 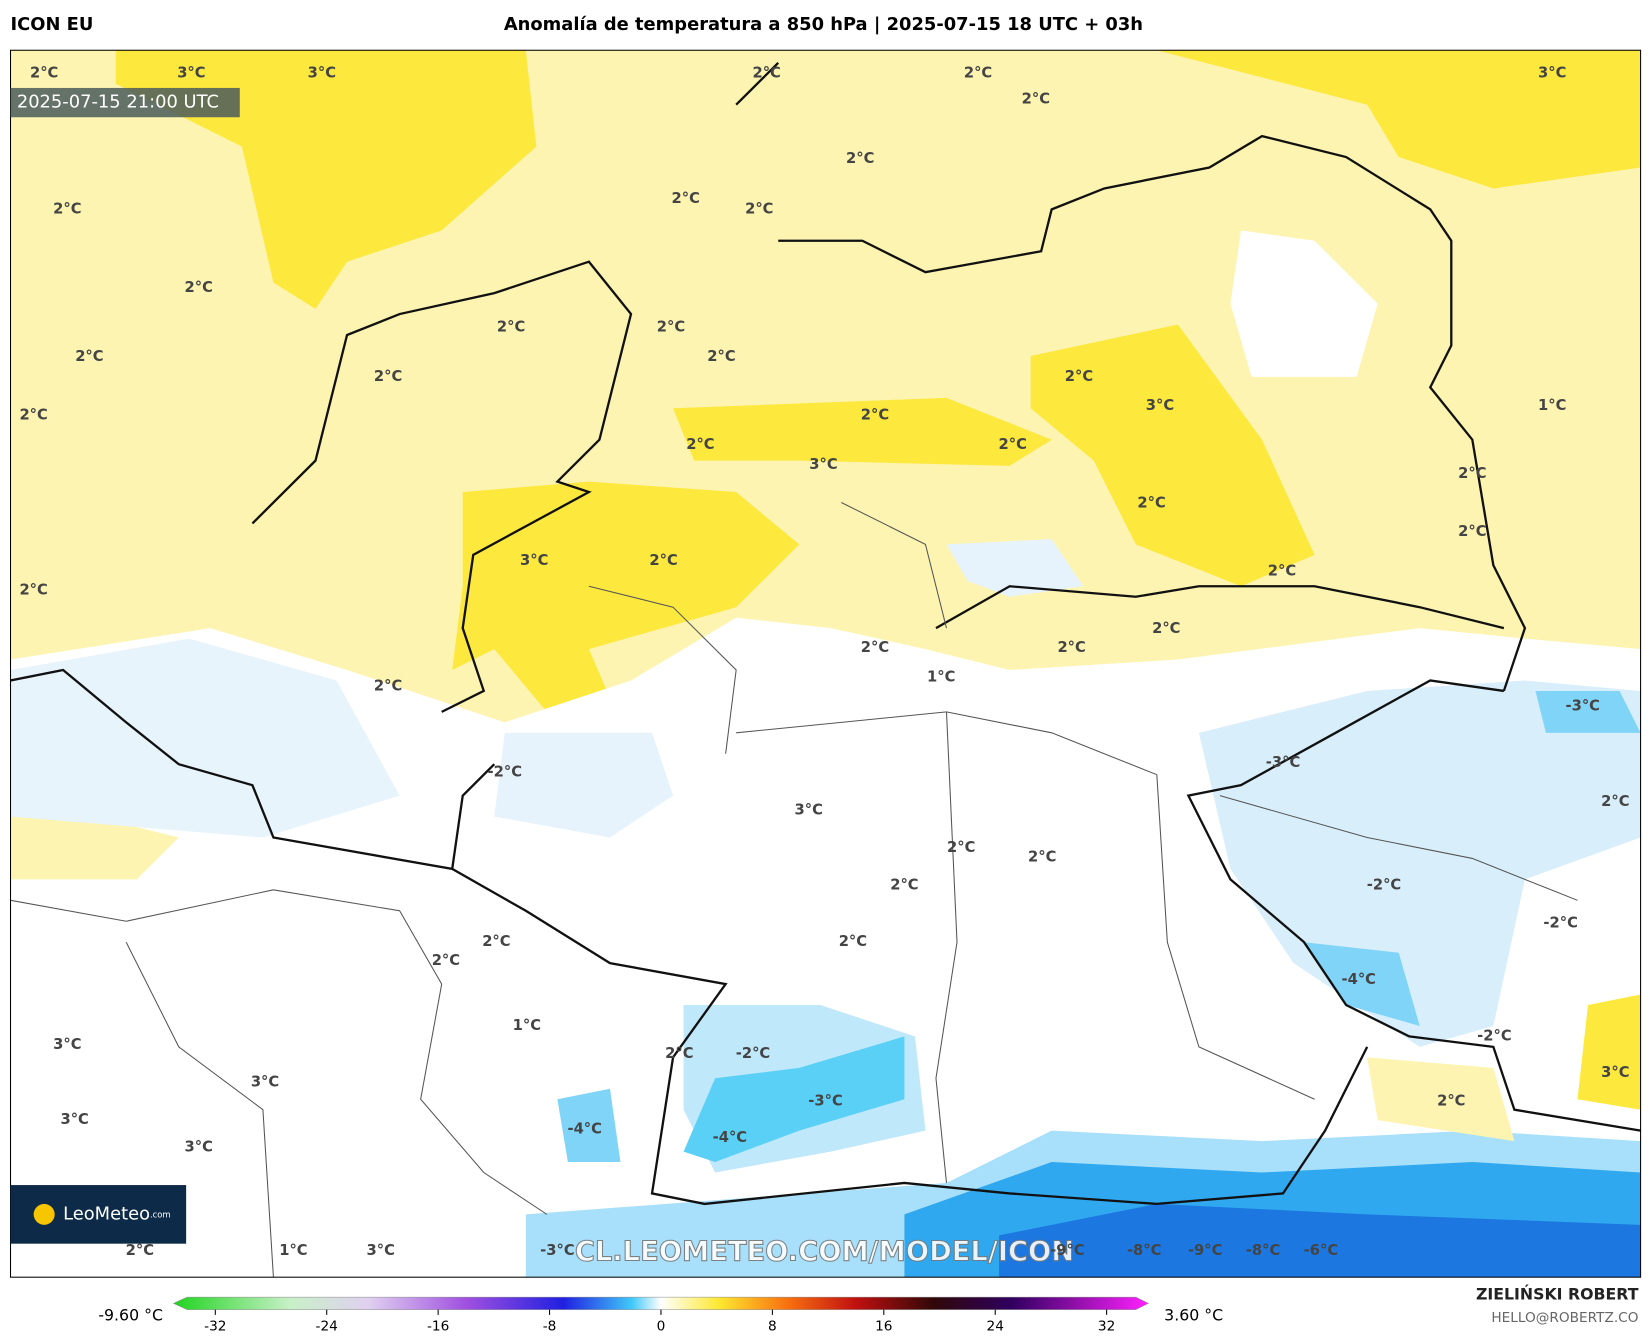 What do you see at coordinates (215, 1326) in the screenshot?
I see `colorbar-tick-label: -32` at bounding box center [215, 1326].